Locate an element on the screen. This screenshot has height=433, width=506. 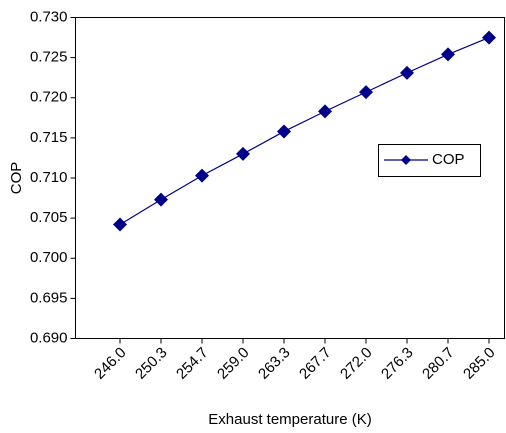
y-tick-label: 0.720 is located at coordinates (49, 97).